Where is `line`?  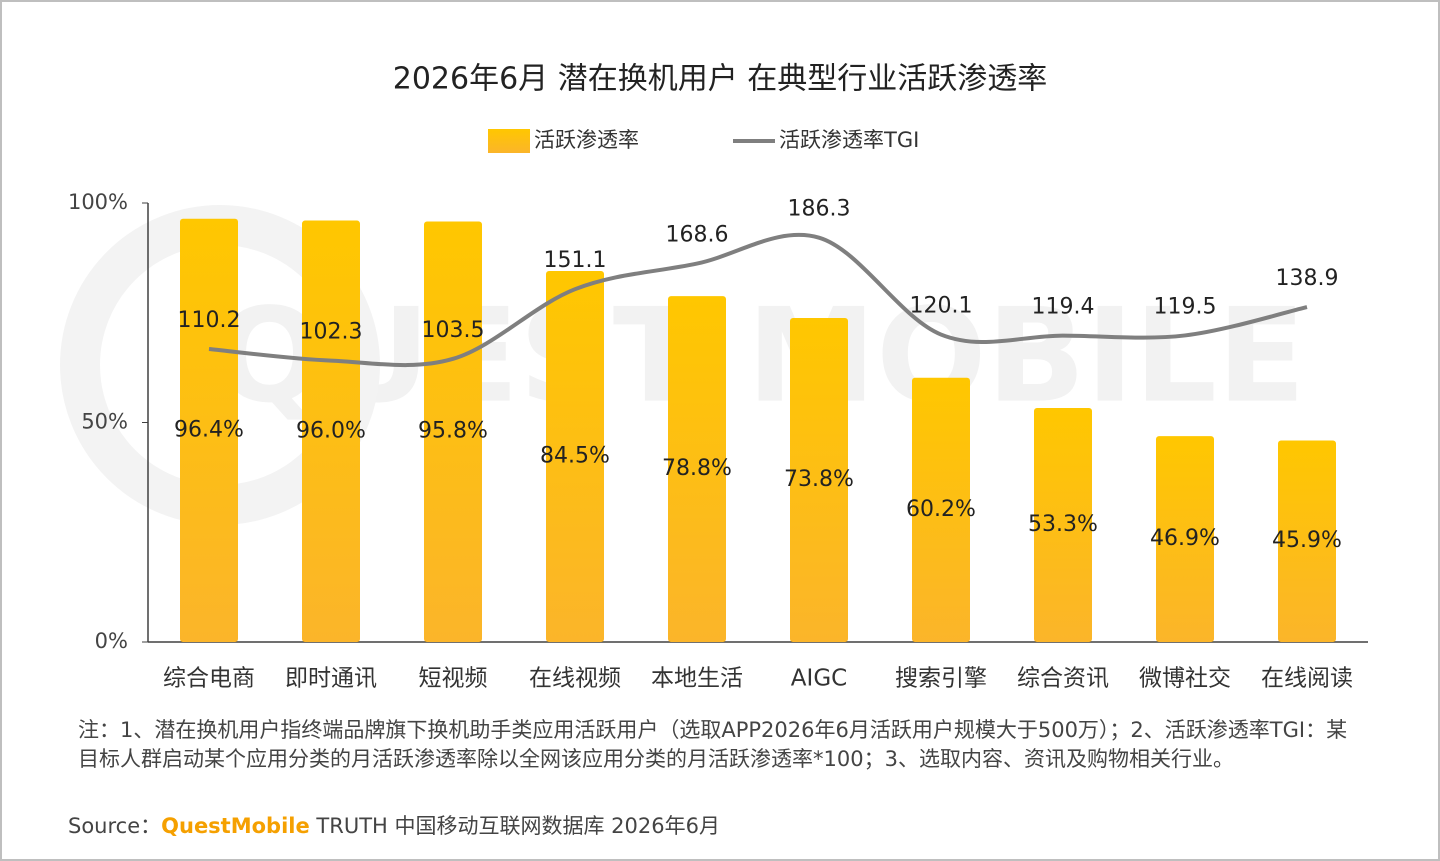 line is located at coordinates (758, 300).